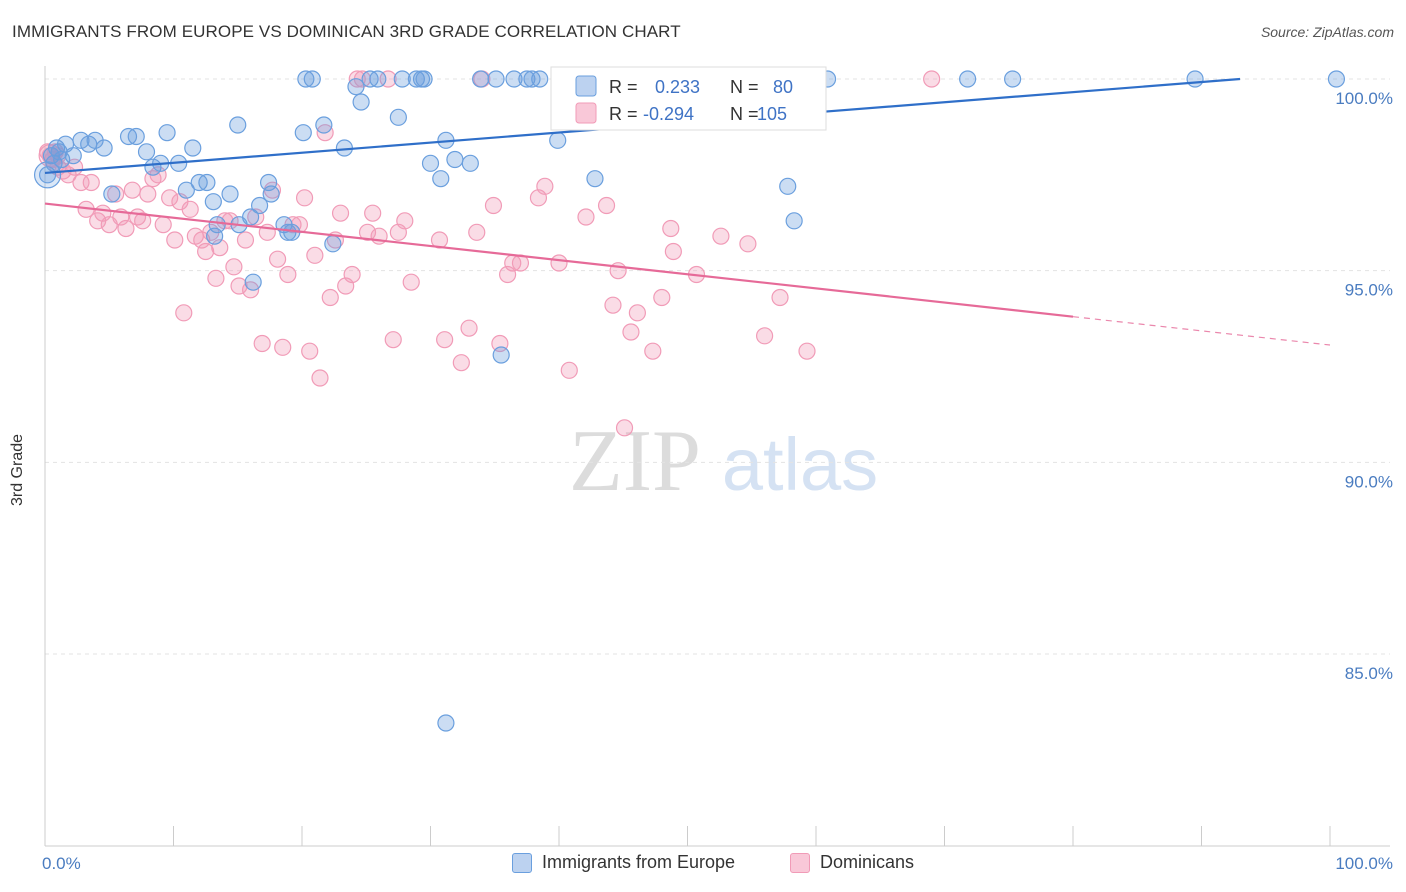 This screenshot has width=1406, height=892. I want to click on legend-r-label-dominican: R =, so click(623, 114).